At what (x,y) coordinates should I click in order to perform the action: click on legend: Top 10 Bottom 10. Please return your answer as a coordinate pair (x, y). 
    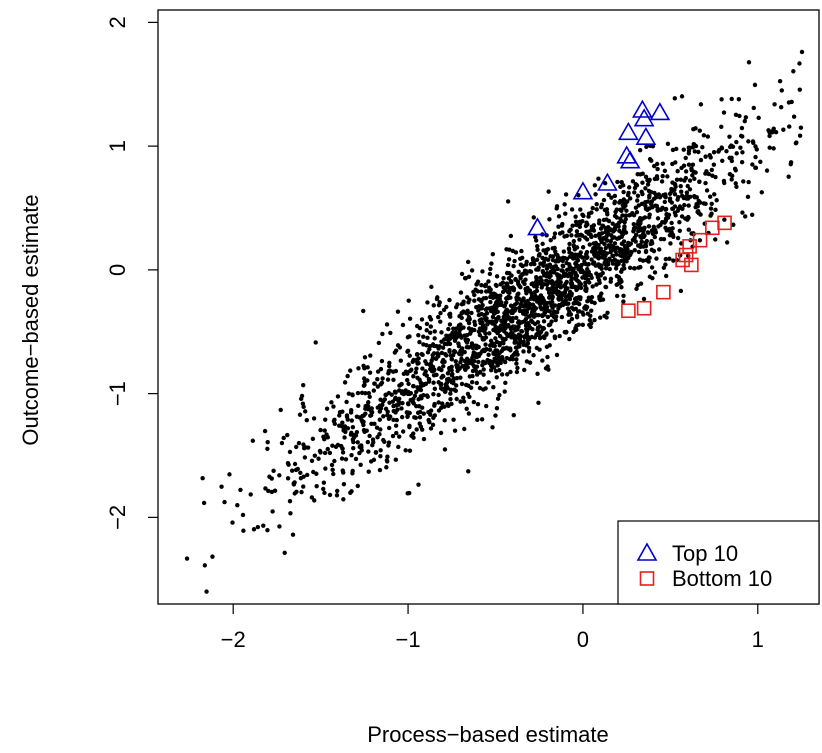
    Looking at the image, I should click on (718, 562).